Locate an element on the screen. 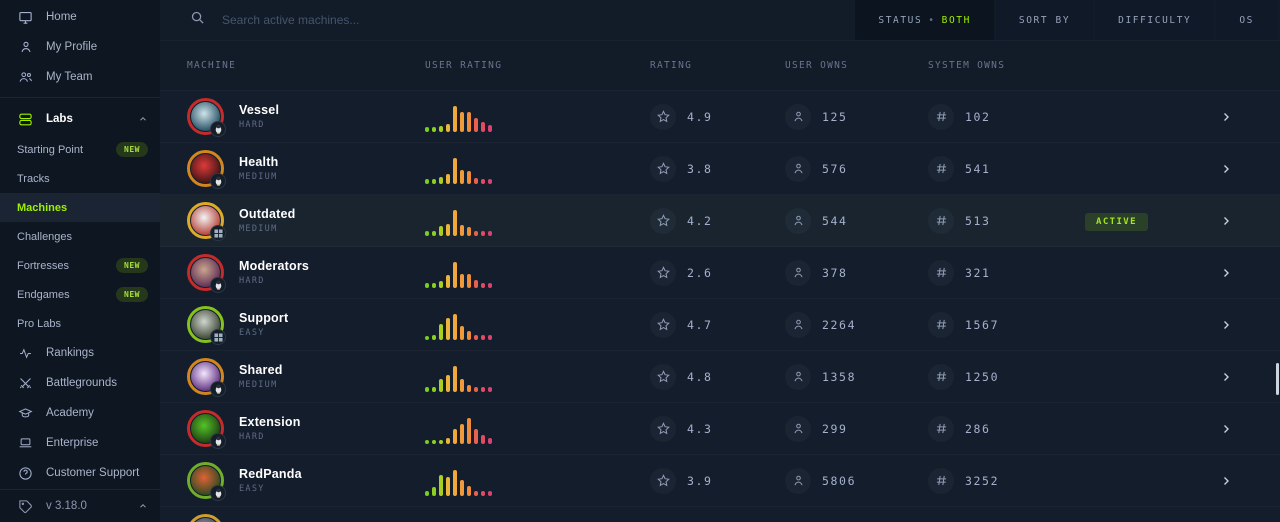 The height and width of the screenshot is (522, 1280). sidebar-item-labs: Labs is located at coordinates (80, 119).